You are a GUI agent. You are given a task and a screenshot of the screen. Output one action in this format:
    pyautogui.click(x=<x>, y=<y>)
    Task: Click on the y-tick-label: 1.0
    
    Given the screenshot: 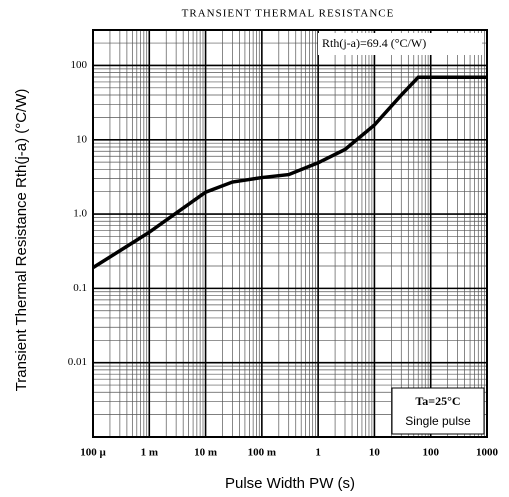 What is the action you would take?
    pyautogui.click(x=80, y=214)
    